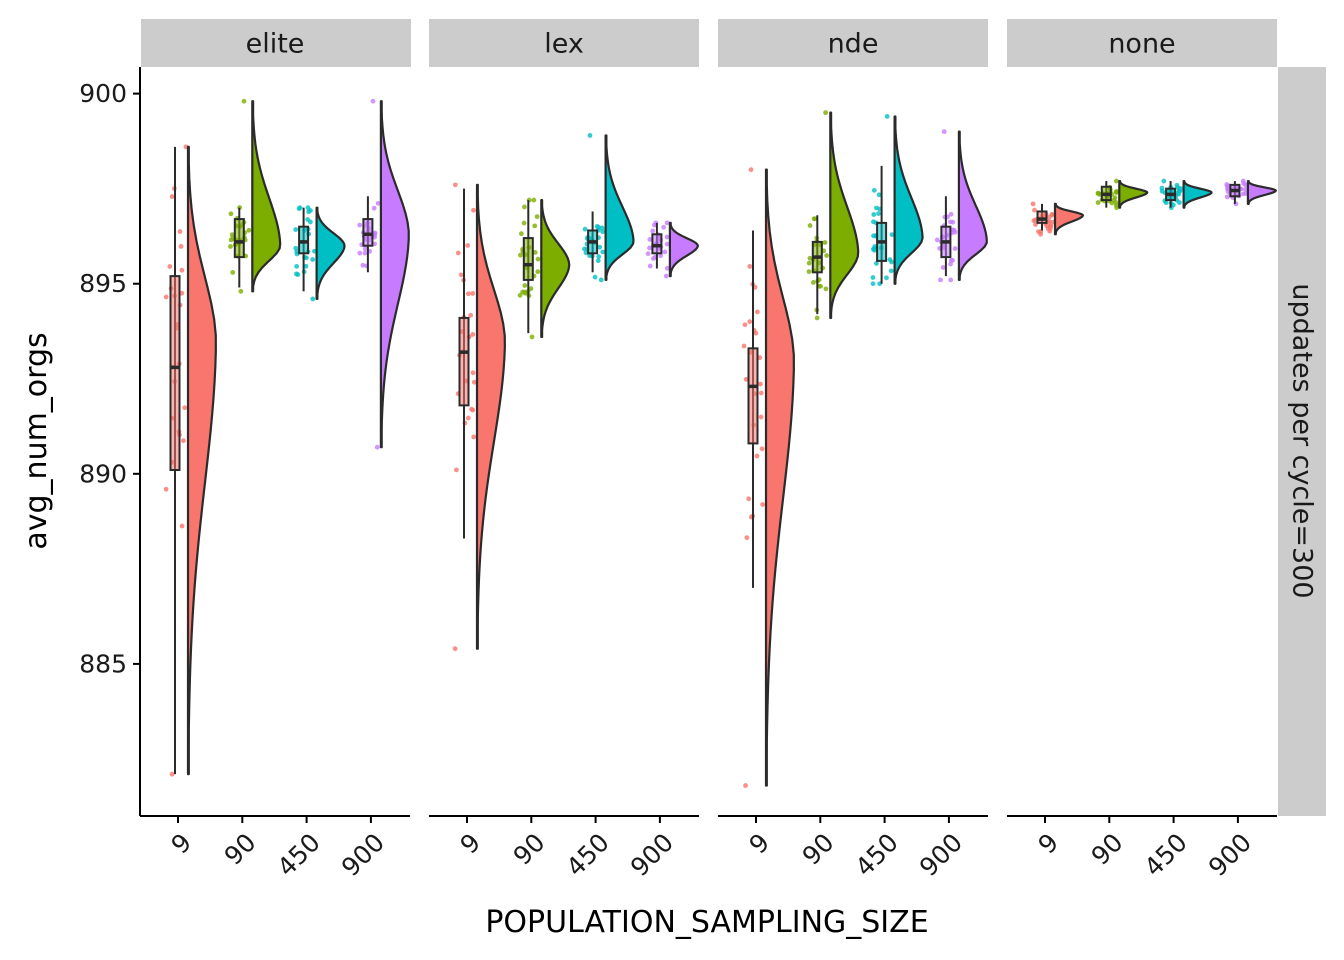 Image resolution: width=1344 pixels, height=960 pixels. Describe the element at coordinates (110, 441) in the screenshot. I see `y-axis: 885 890 895 900` at that location.